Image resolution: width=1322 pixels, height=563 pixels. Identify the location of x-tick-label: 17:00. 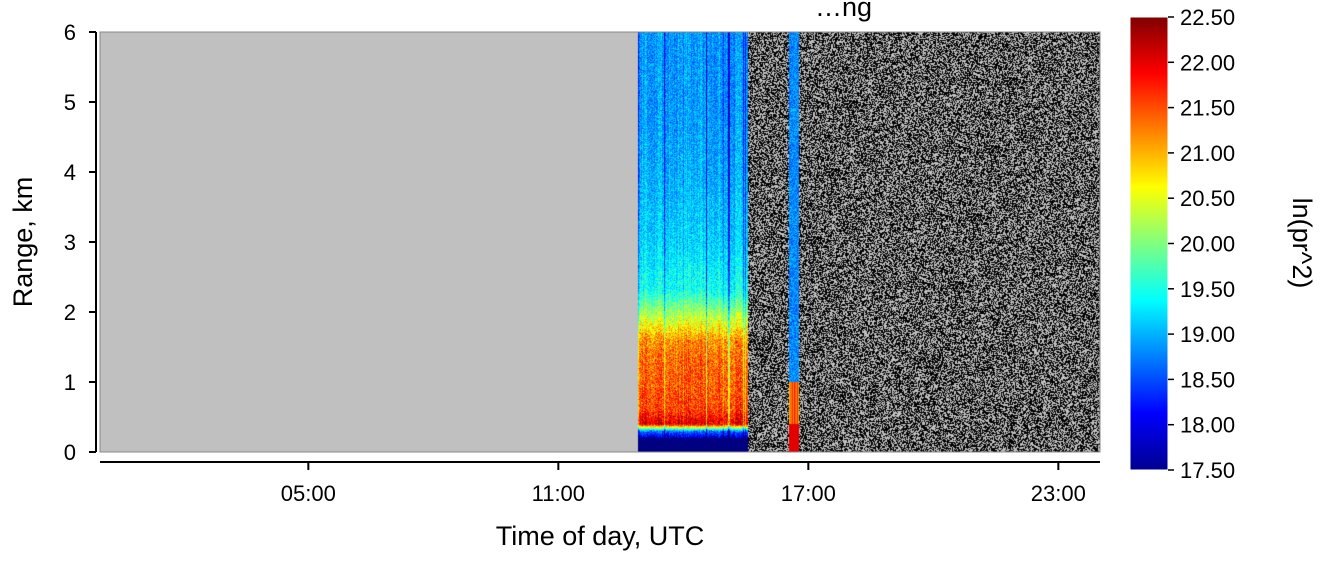
(808, 493).